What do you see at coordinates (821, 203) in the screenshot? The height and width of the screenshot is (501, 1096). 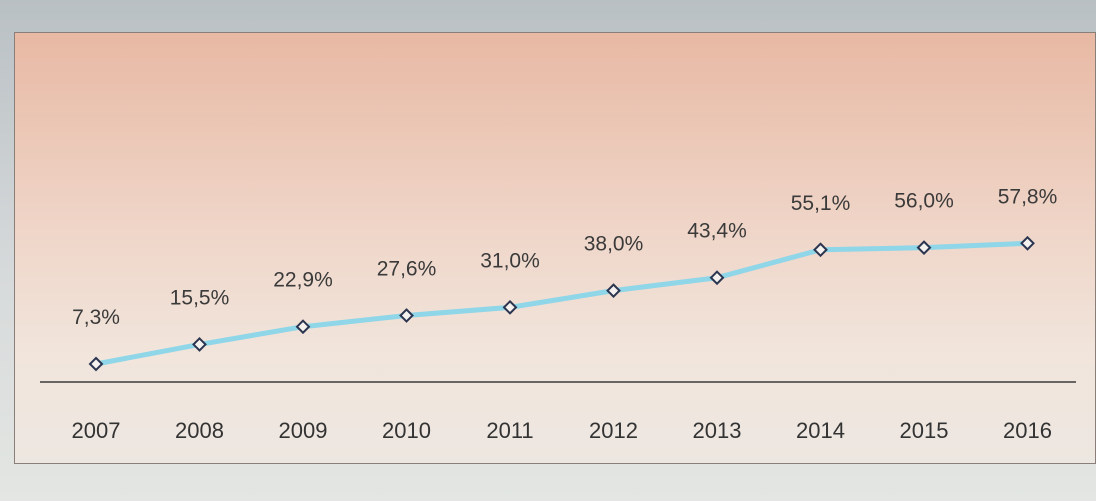 I see `data-label-2014: 55,1%` at bounding box center [821, 203].